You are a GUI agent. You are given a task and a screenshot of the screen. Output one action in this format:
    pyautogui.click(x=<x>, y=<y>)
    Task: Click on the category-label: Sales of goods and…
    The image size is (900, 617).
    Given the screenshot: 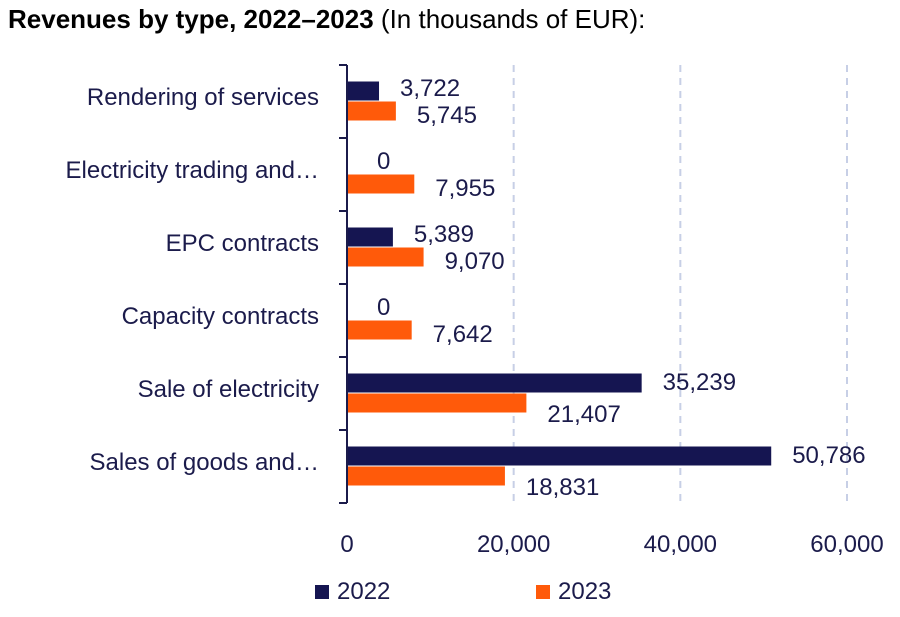 What is the action you would take?
    pyautogui.click(x=205, y=462)
    